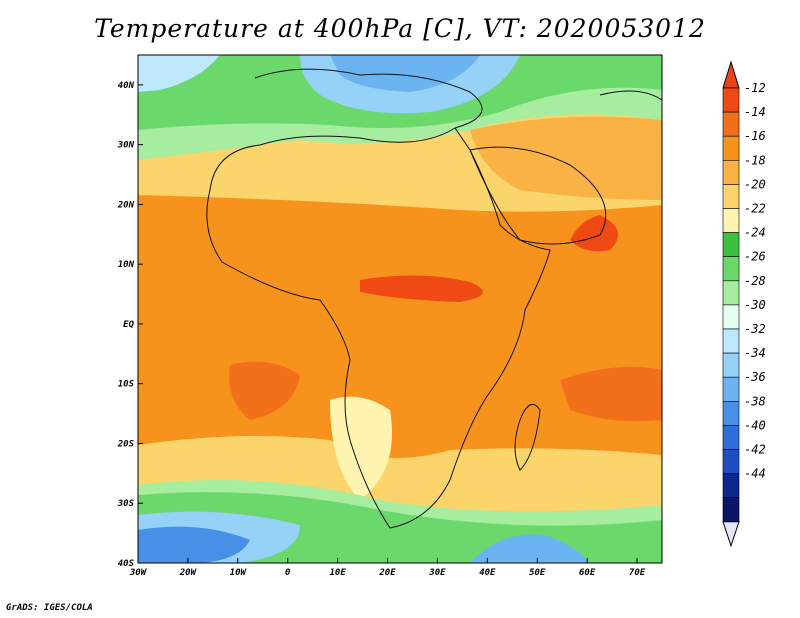  Describe the element at coordinates (126, 86) in the screenshot. I see `lat-label: 40N` at that location.